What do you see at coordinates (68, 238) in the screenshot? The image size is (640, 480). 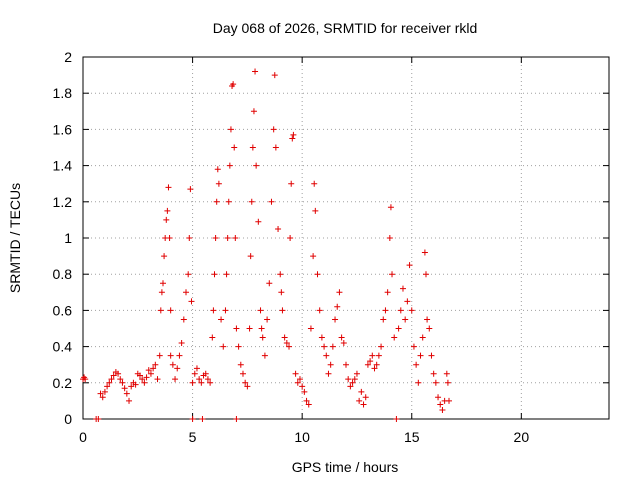 I see `y-tick-label: 1` at bounding box center [68, 238].